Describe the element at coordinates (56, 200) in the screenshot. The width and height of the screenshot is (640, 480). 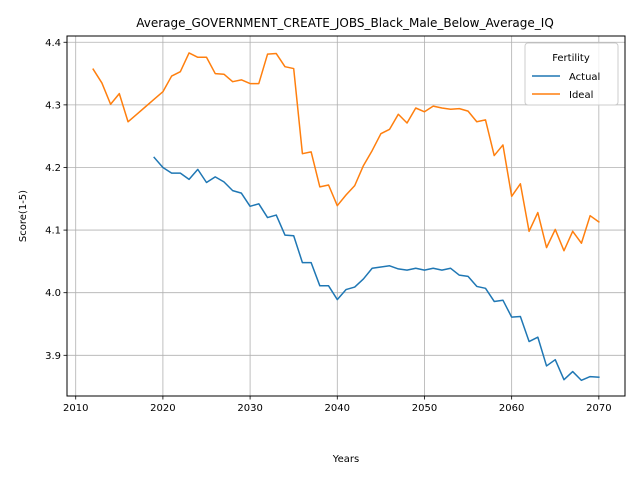
I see `y-axis: 3.9 4.0 4.1 4.2 4.3 4.4` at that location.